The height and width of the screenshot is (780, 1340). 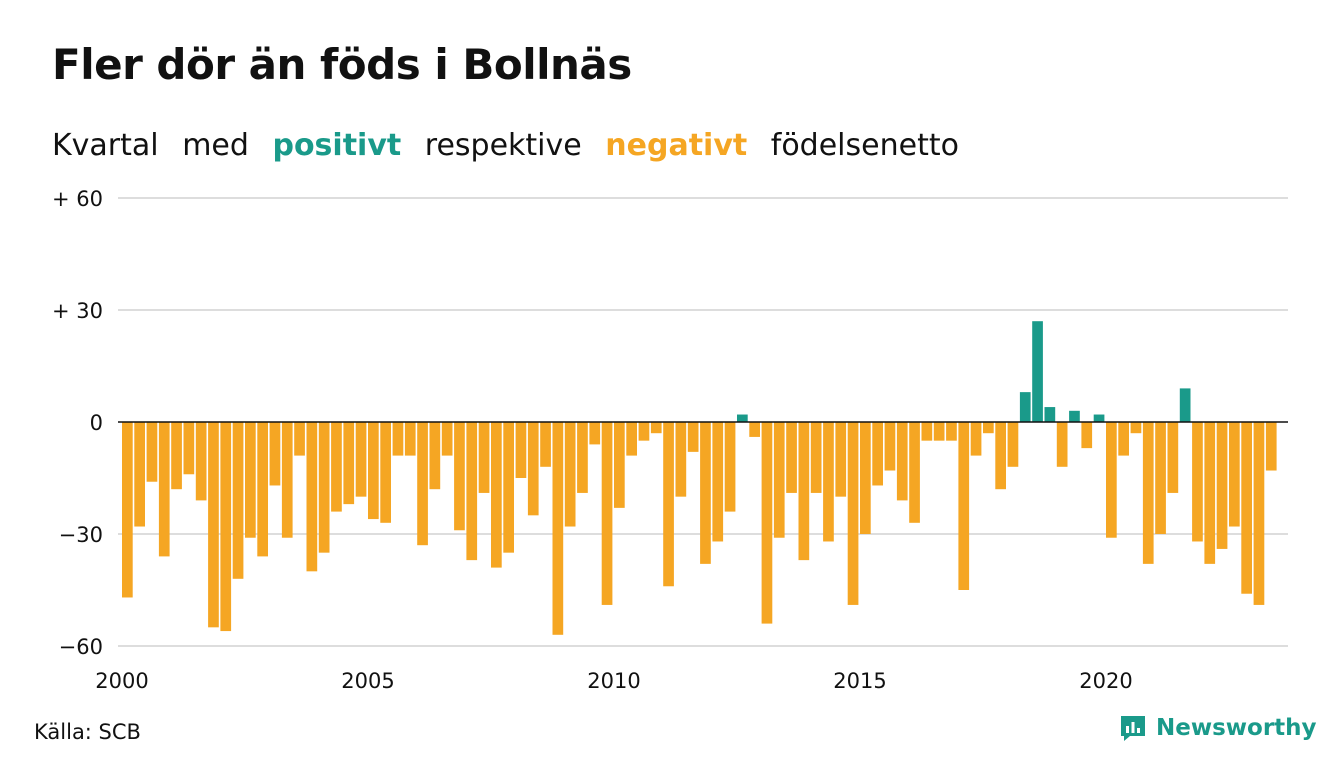 I want to click on subtitle-text-fodelsenetto: födelsenetto, so click(x=864, y=145).